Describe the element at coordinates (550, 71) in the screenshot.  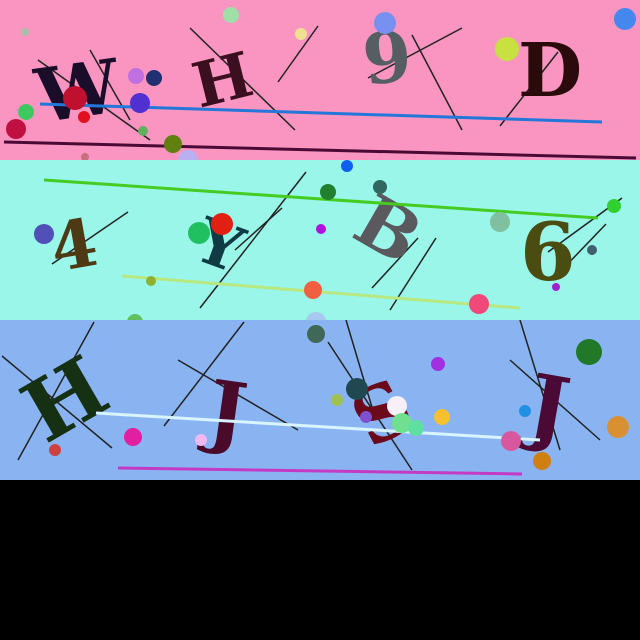
I see `char-1-4: D` at that location.